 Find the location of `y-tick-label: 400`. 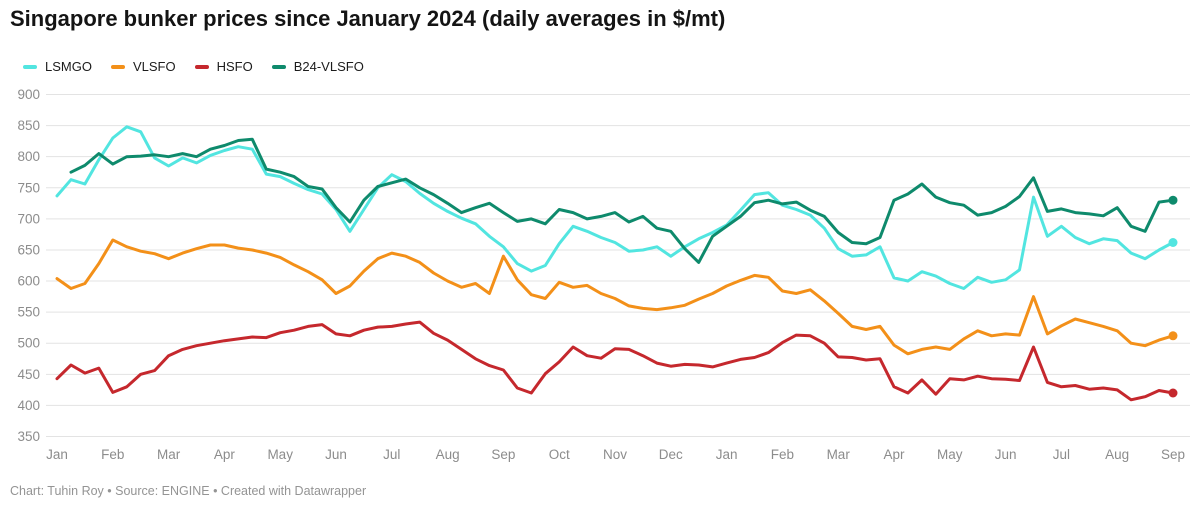

y-tick-label: 400 is located at coordinates (28, 405).